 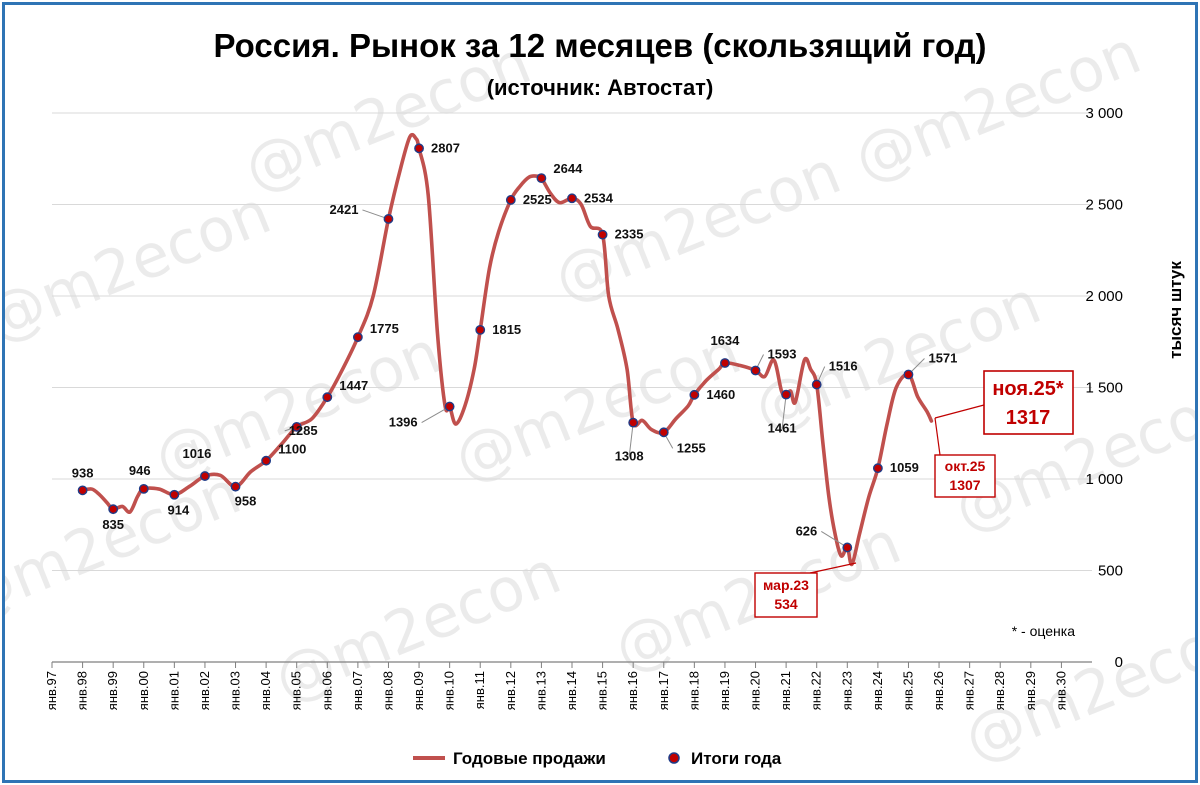 I want to click on data-label: 1634, so click(x=725, y=340).